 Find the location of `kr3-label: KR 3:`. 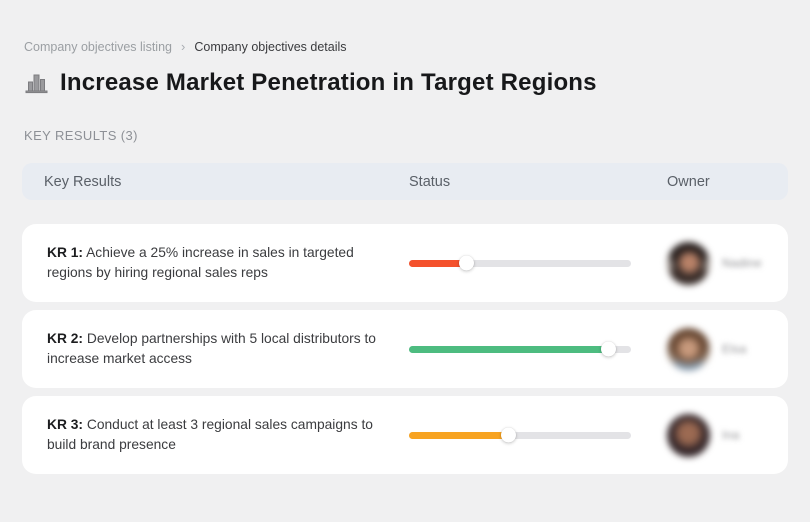

kr3-label: KR 3: is located at coordinates (65, 424).